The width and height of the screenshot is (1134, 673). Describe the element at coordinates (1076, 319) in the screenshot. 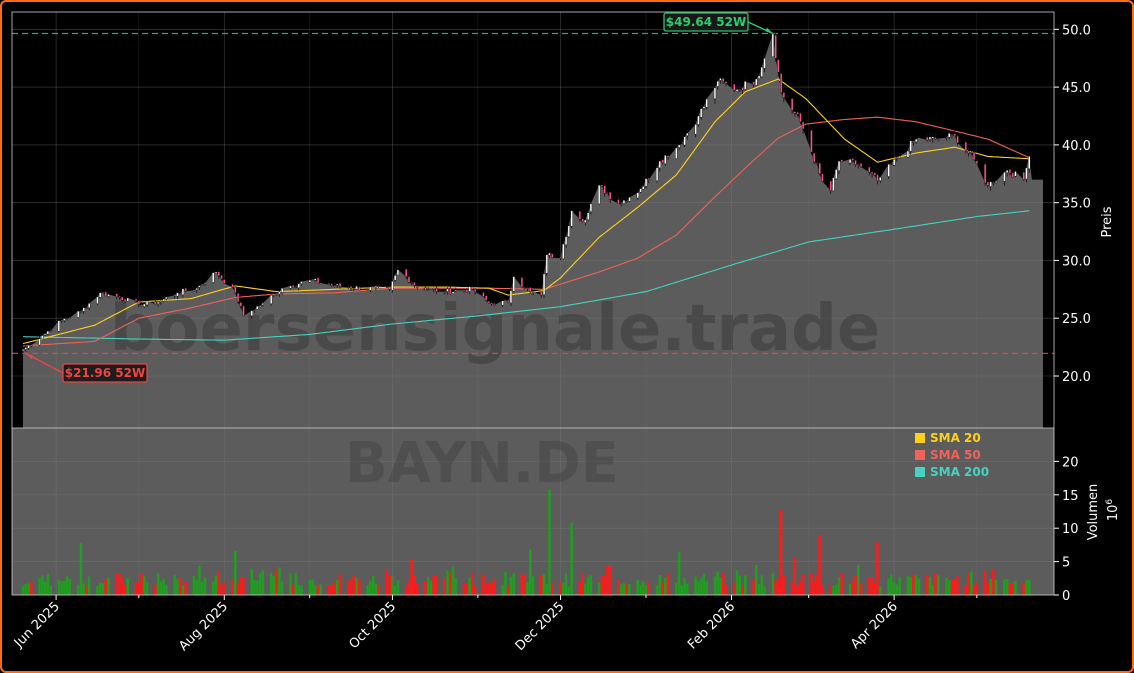

I see `price-tick-label: 25.0` at that location.